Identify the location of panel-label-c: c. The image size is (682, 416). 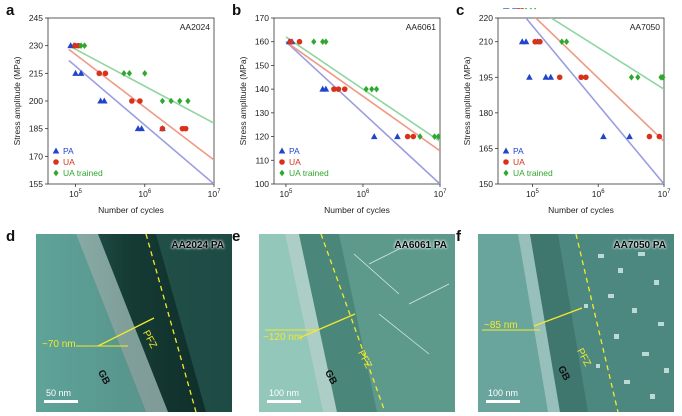
(460, 10).